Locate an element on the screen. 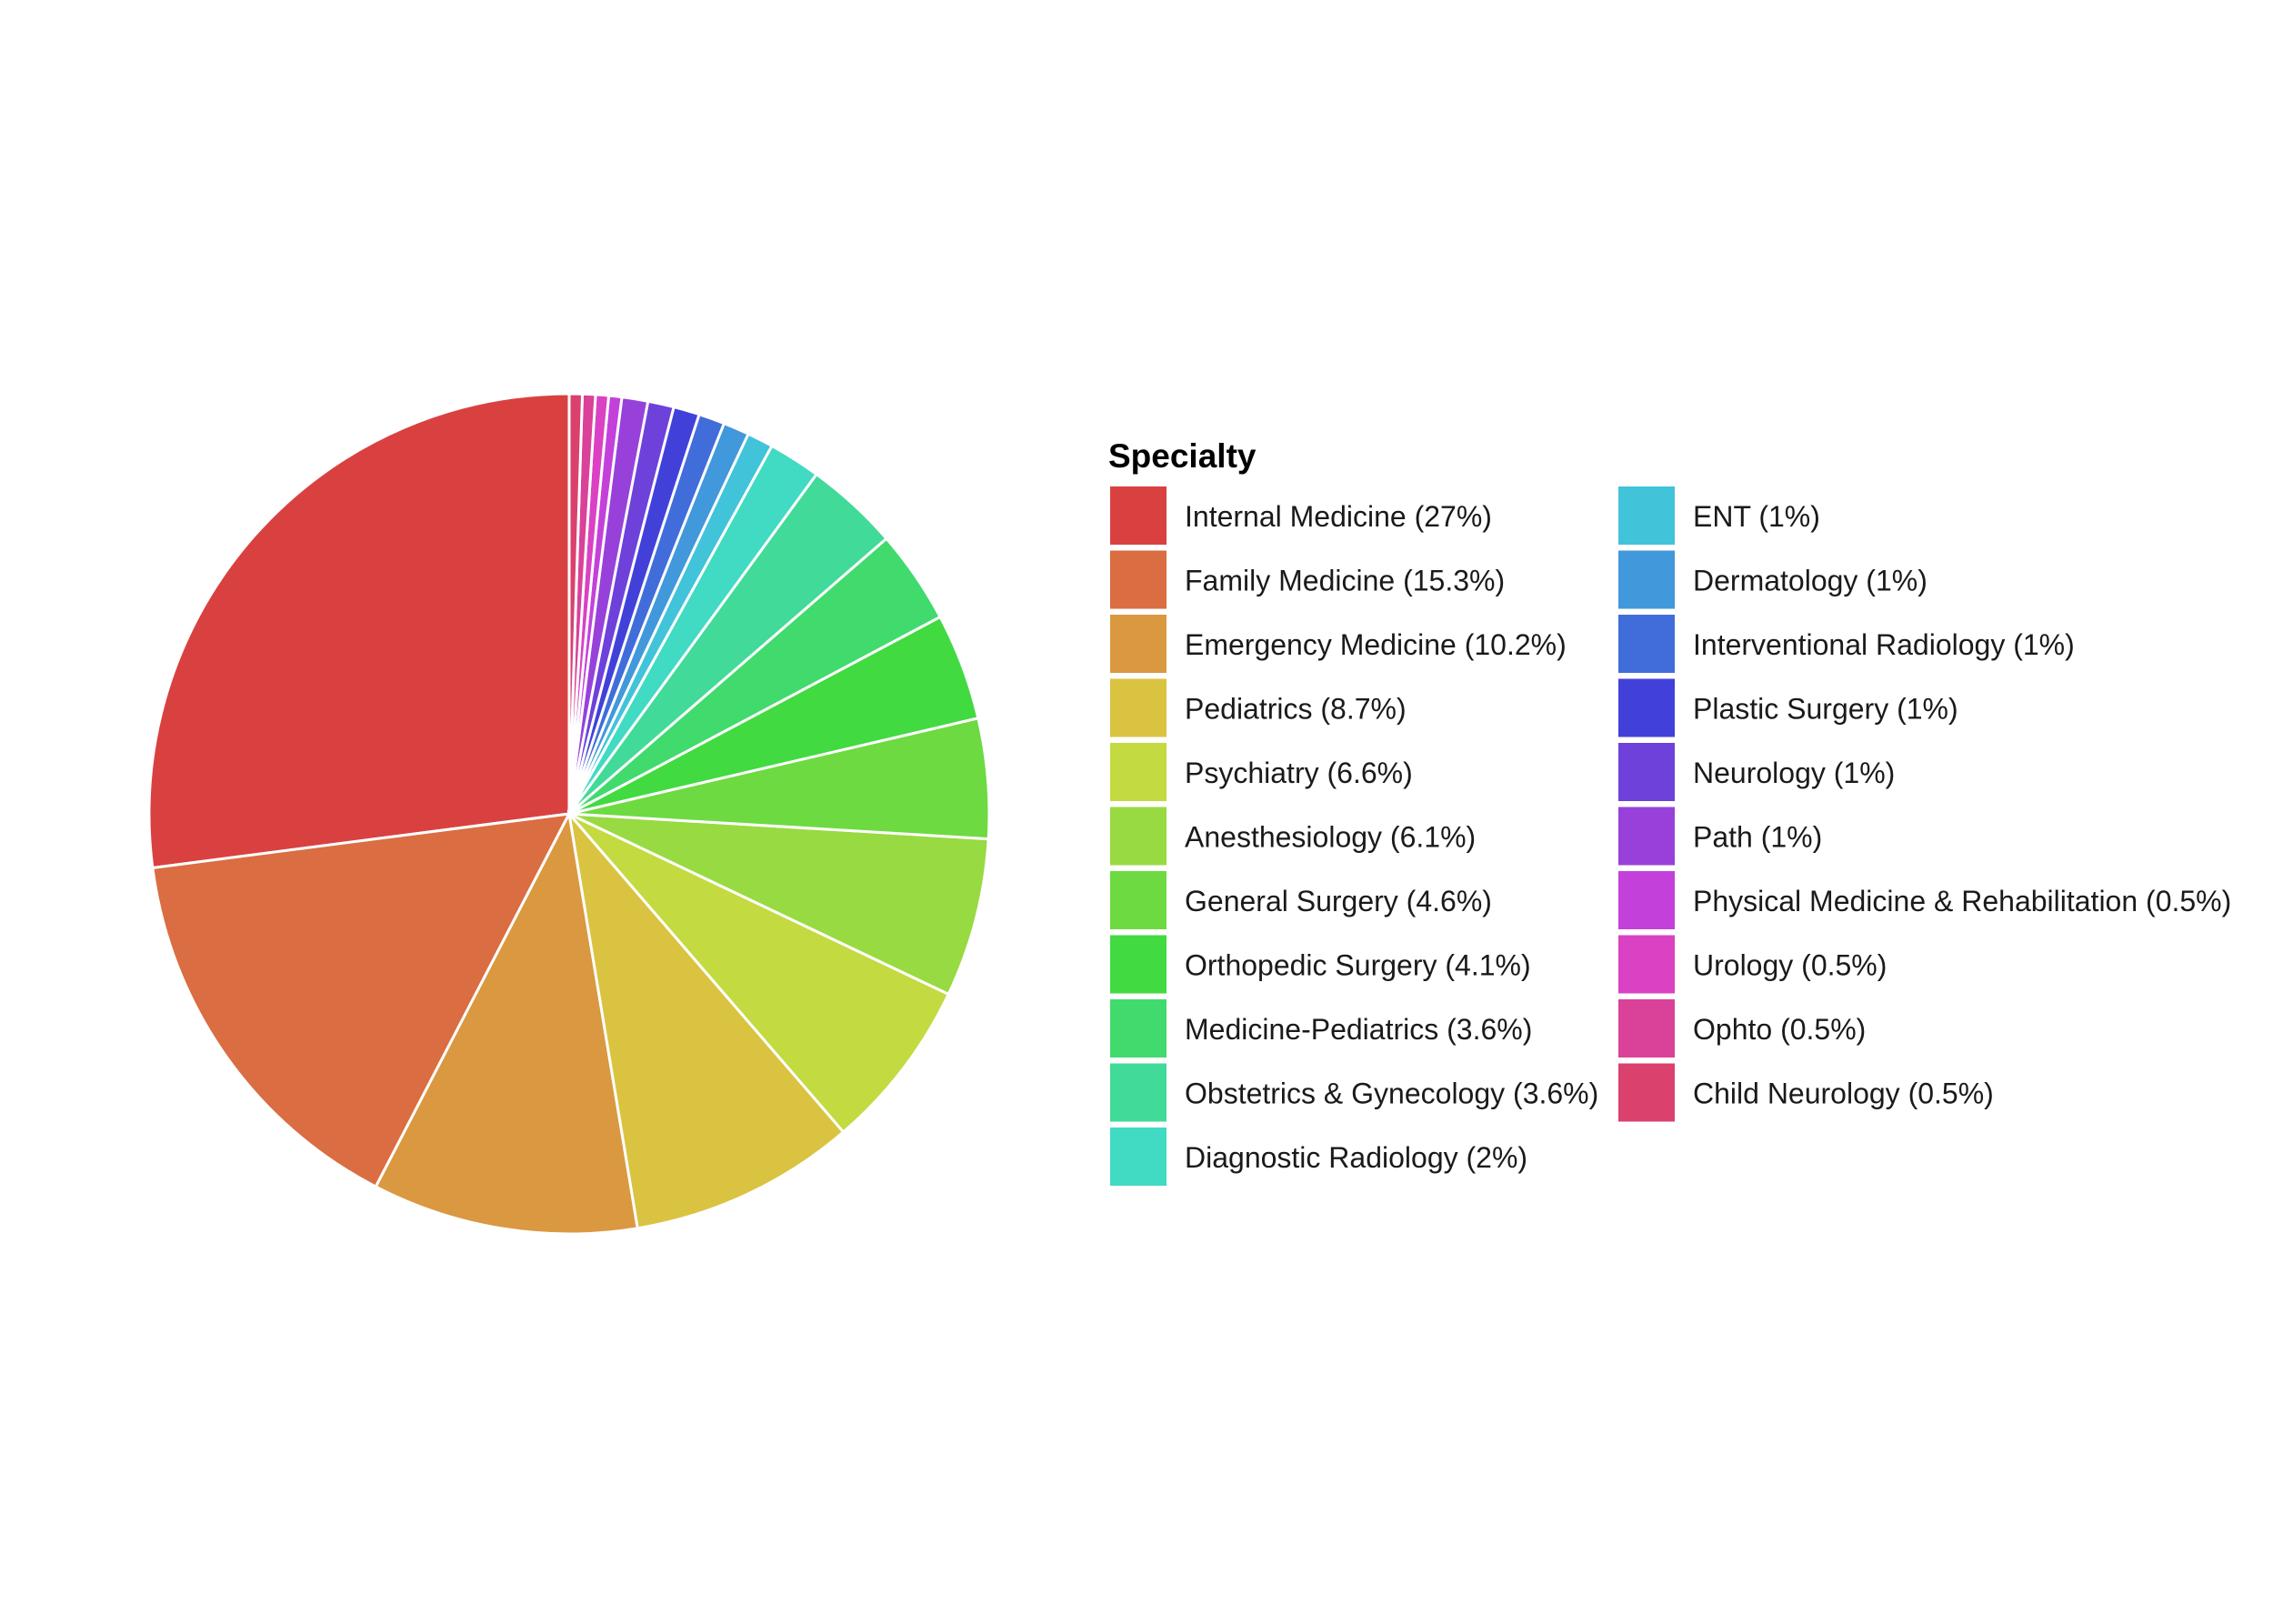 The height and width of the screenshot is (1624, 2273). legend-item: Interventional Radiology (1%) is located at coordinates (1846, 644).